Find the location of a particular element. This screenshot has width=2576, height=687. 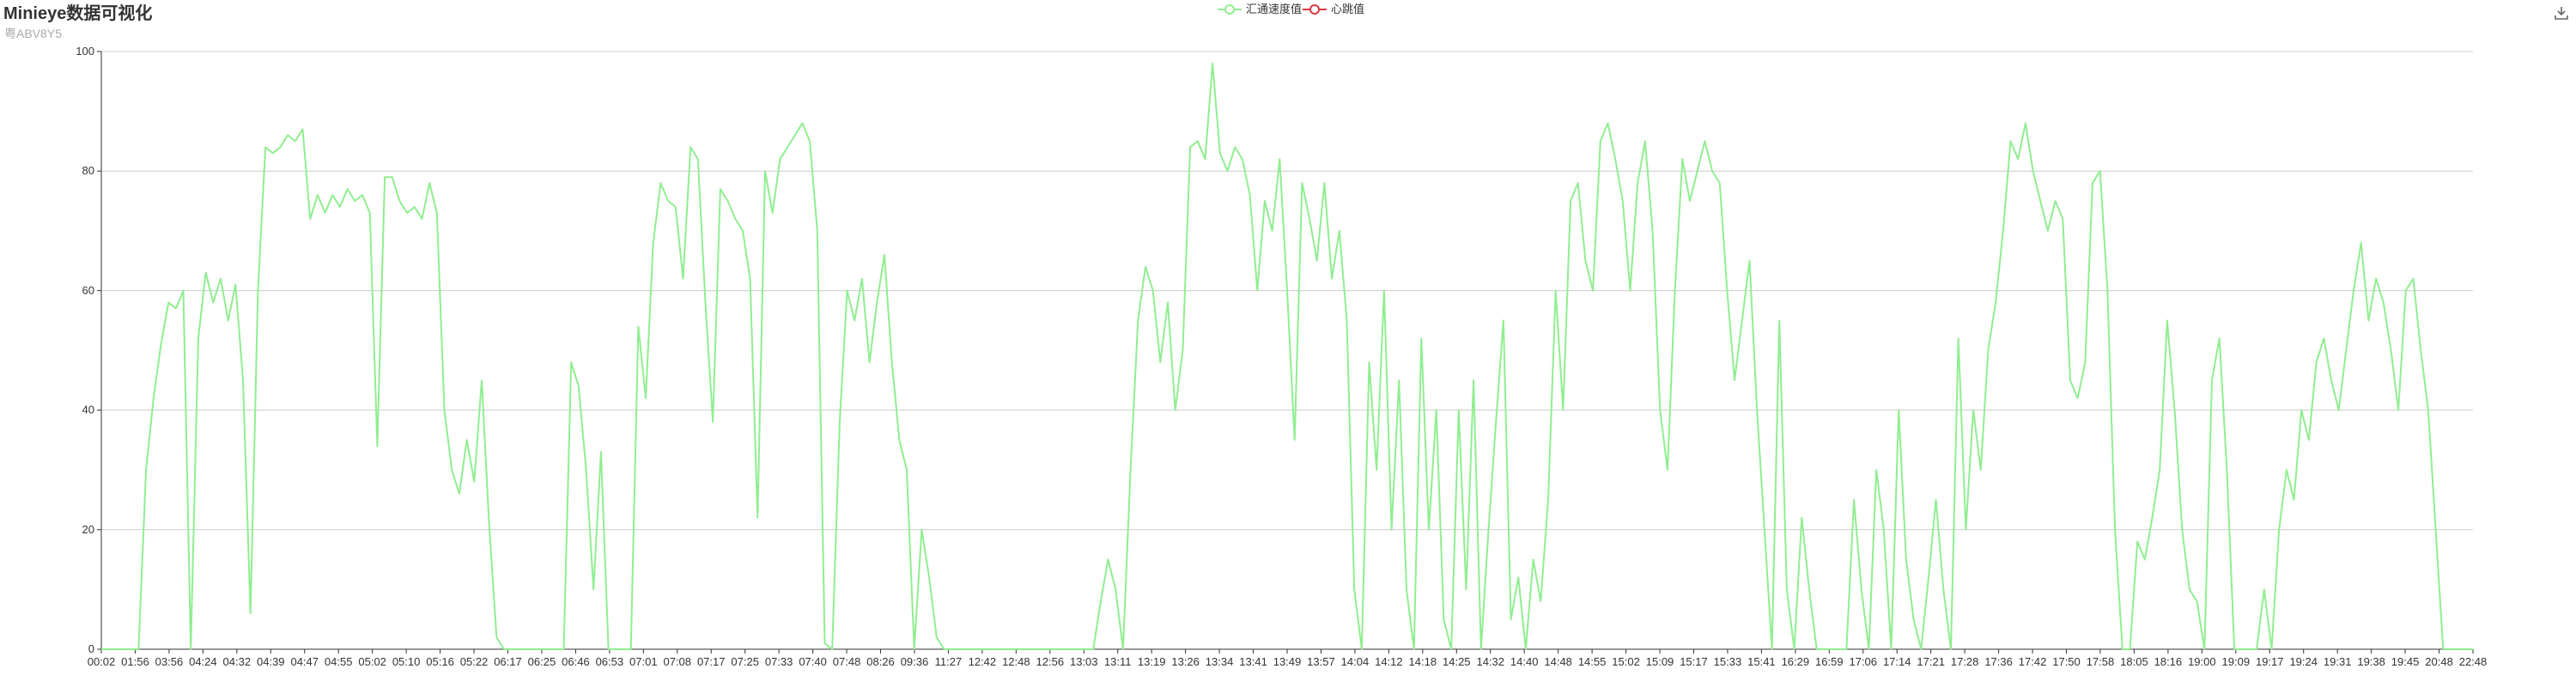

x-tick-label: 12:48 is located at coordinates (1016, 661).